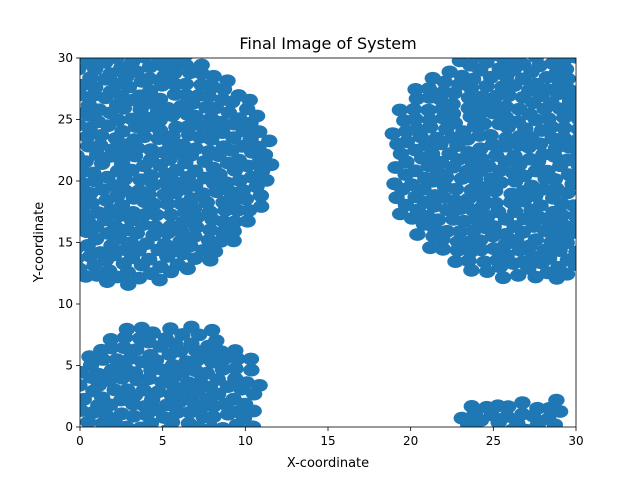 This screenshot has height=480, width=640. I want to click on x-tick-label: 20, so click(410, 441).